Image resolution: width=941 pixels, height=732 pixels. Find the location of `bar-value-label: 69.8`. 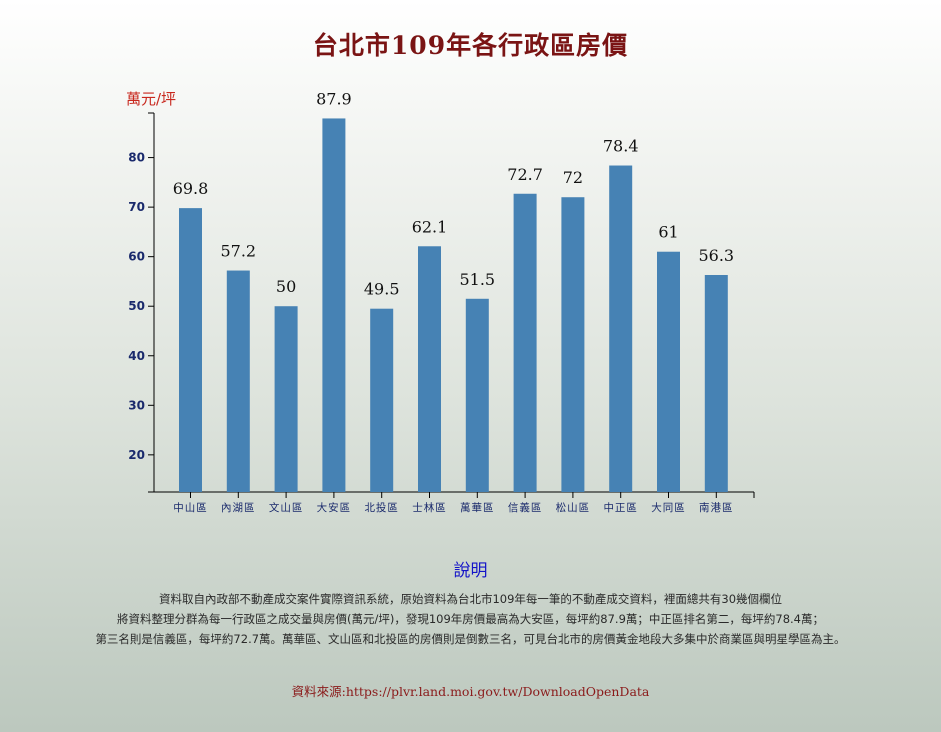

bar-value-label: 69.8 is located at coordinates (191, 188).